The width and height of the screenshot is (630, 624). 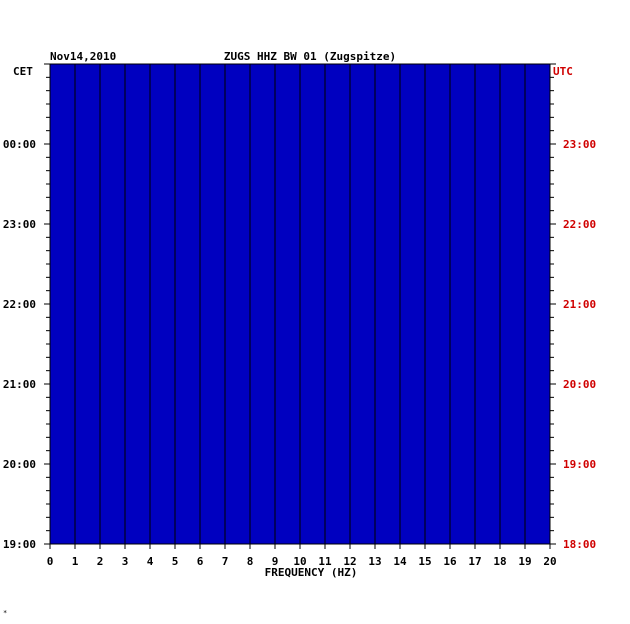 What do you see at coordinates (83, 56) in the screenshot?
I see `chart-date: Nov14,2010` at bounding box center [83, 56].